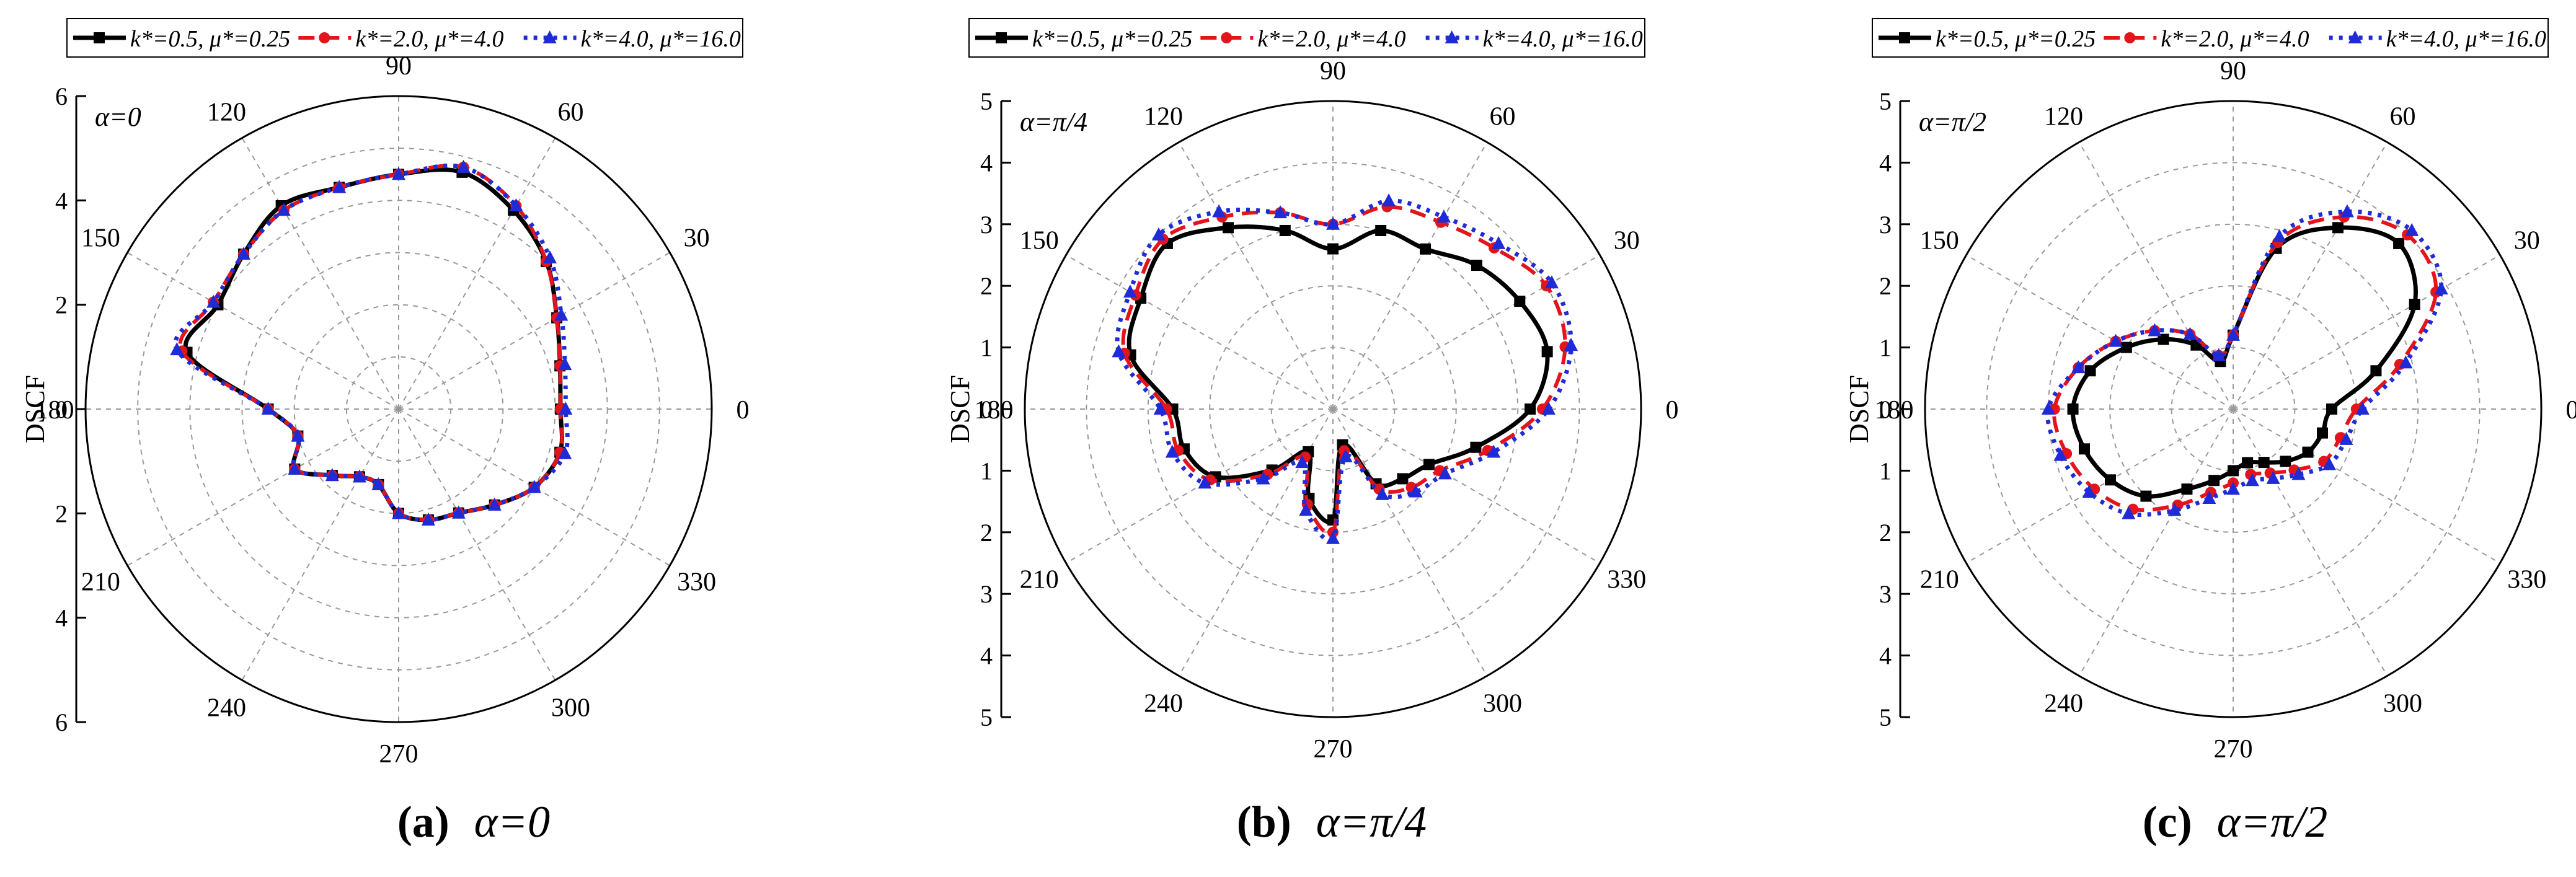  I want to click on caption-c-label: (c), so click(2167, 822).